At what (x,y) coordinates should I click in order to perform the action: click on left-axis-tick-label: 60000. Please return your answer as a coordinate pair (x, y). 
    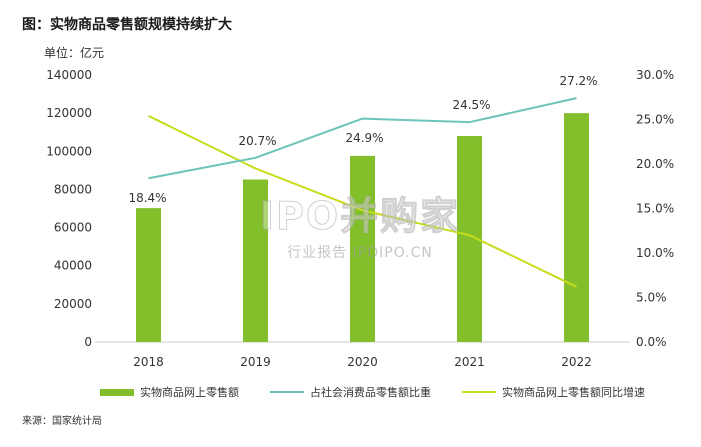
    Looking at the image, I should click on (73, 228).